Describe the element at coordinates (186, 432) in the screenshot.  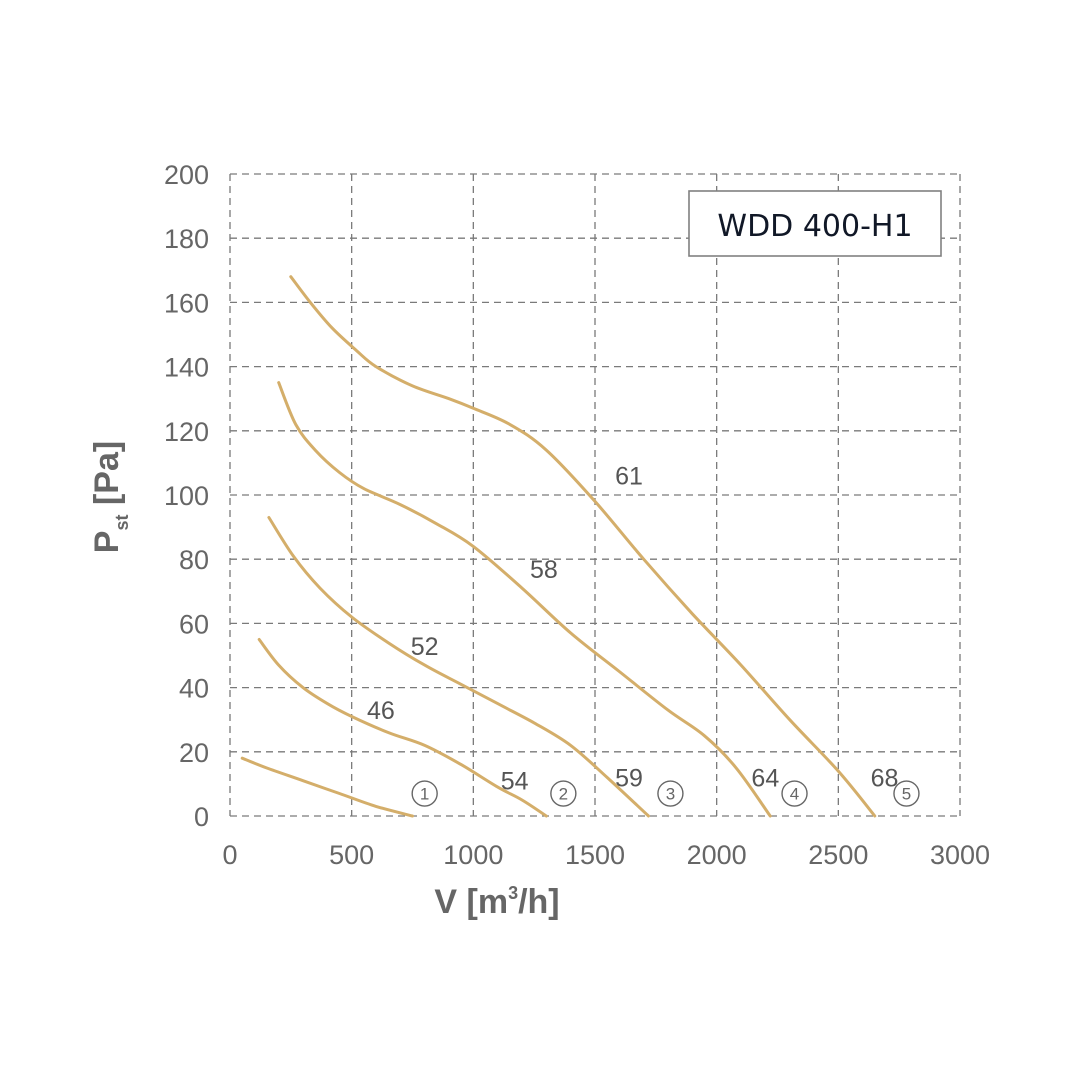
I see `y-tick-label: 120` at that location.